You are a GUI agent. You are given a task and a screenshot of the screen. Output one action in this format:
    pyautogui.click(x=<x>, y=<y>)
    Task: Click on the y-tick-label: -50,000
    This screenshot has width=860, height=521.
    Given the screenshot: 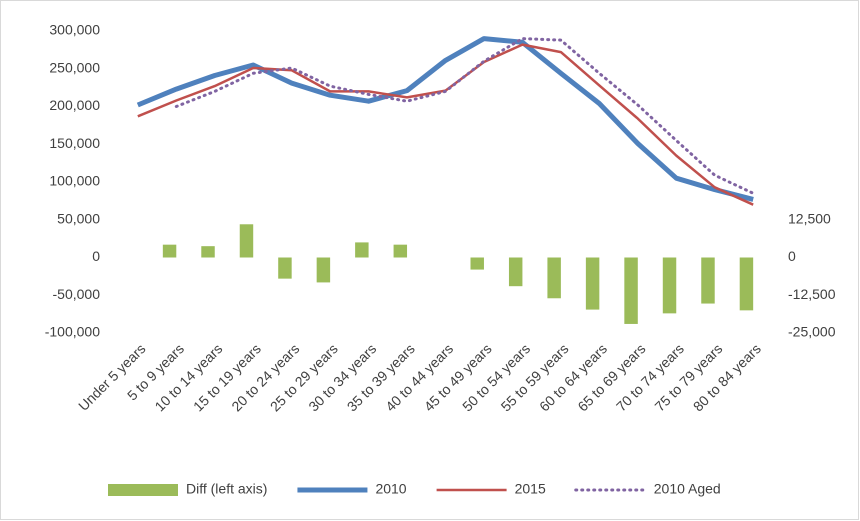 What is the action you would take?
    pyautogui.click(x=77, y=294)
    